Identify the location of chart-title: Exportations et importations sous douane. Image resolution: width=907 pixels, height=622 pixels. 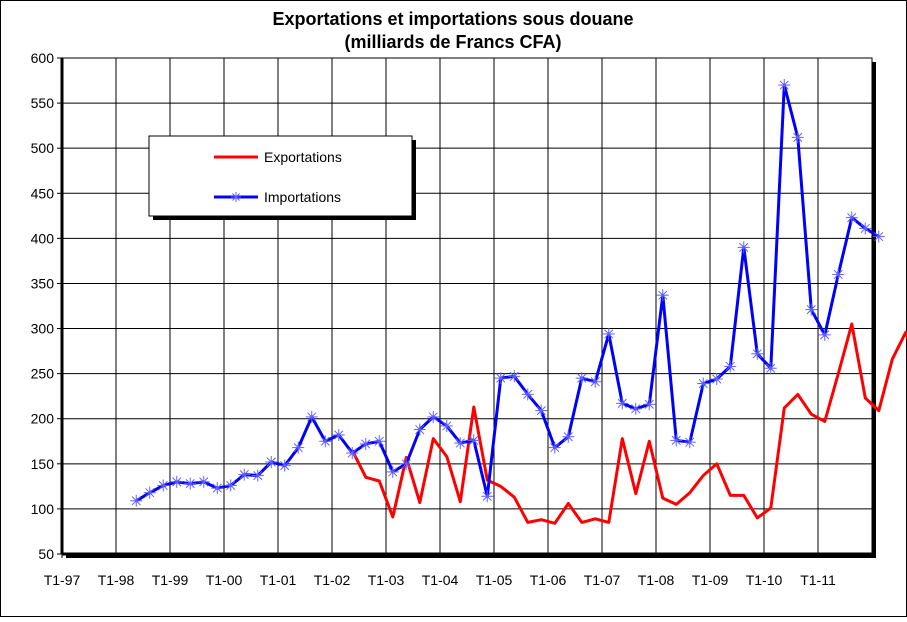
(452, 19).